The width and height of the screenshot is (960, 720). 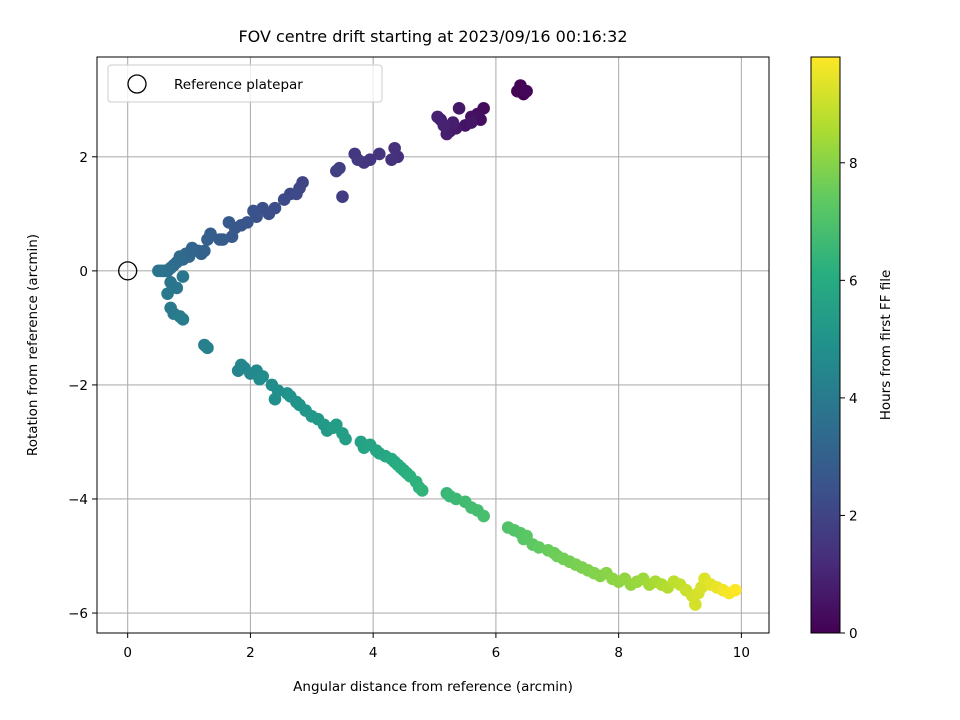 I want to click on reference-point-marker, so click(x=128, y=271).